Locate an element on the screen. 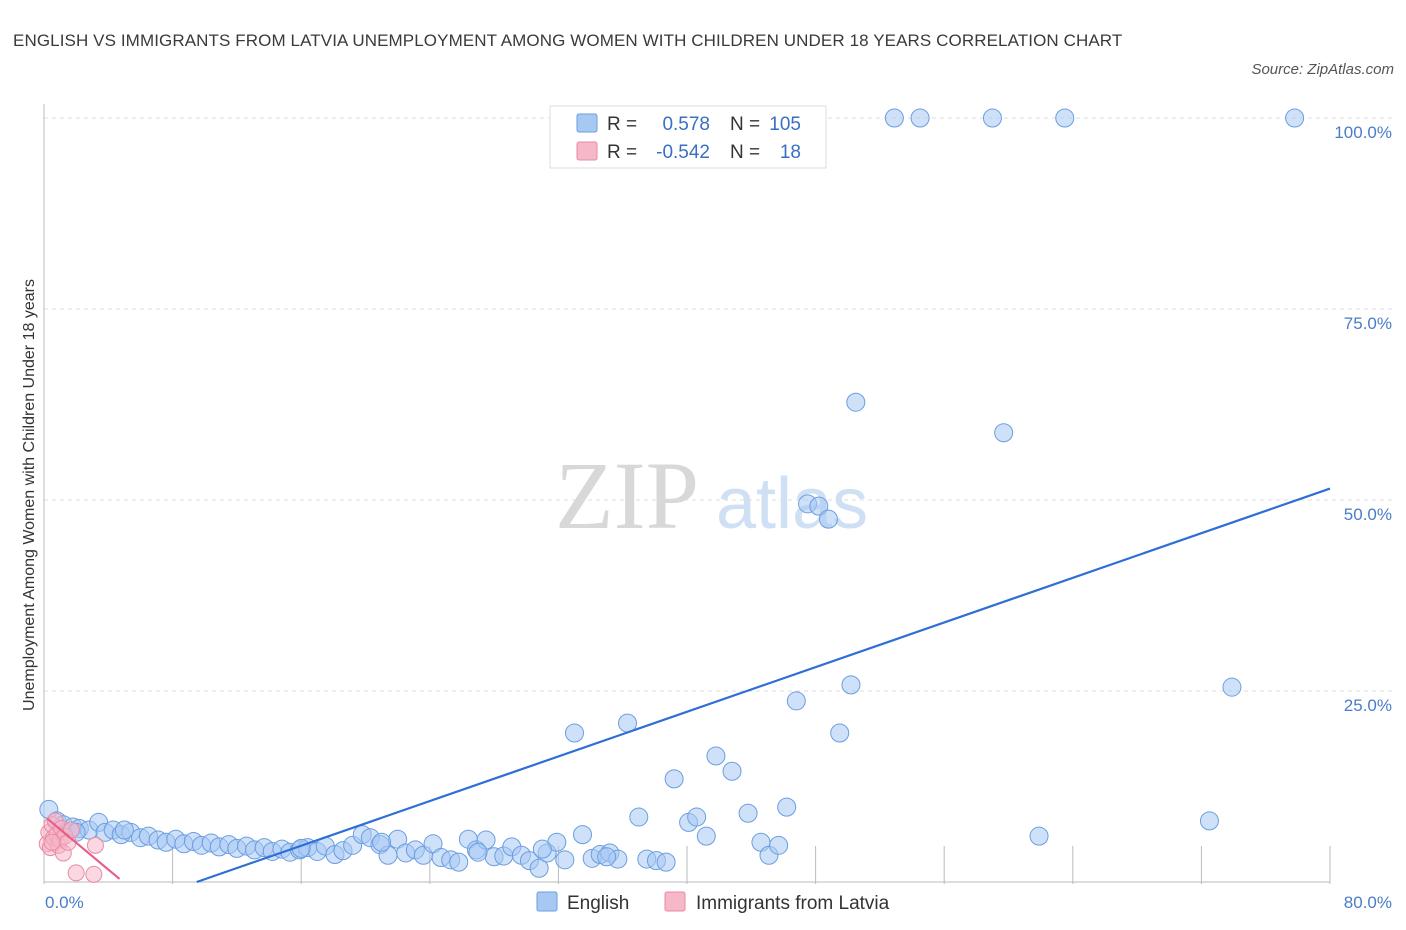  legend-r-english: 0.578 is located at coordinates (686, 124).